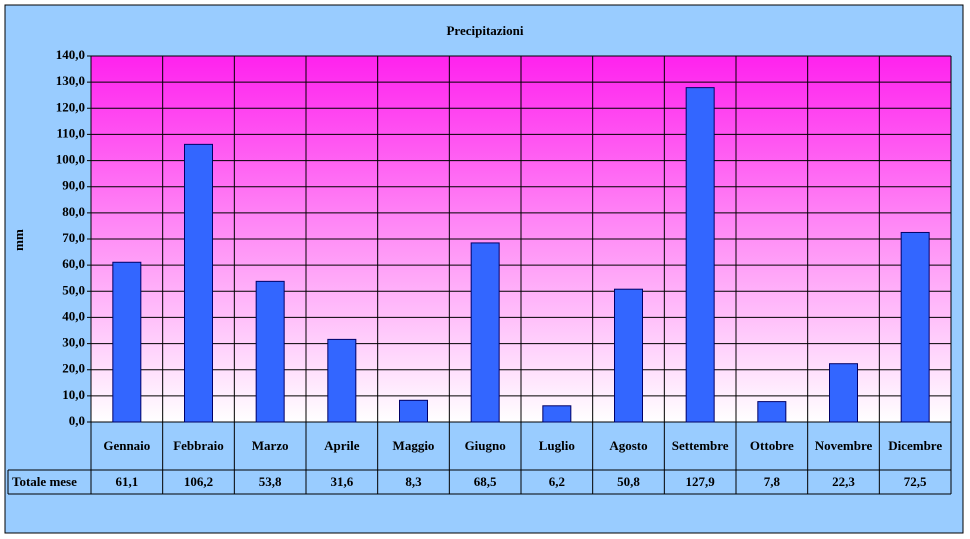 The height and width of the screenshot is (539, 970). I want to click on data-table-value: 7,8, so click(772, 481).